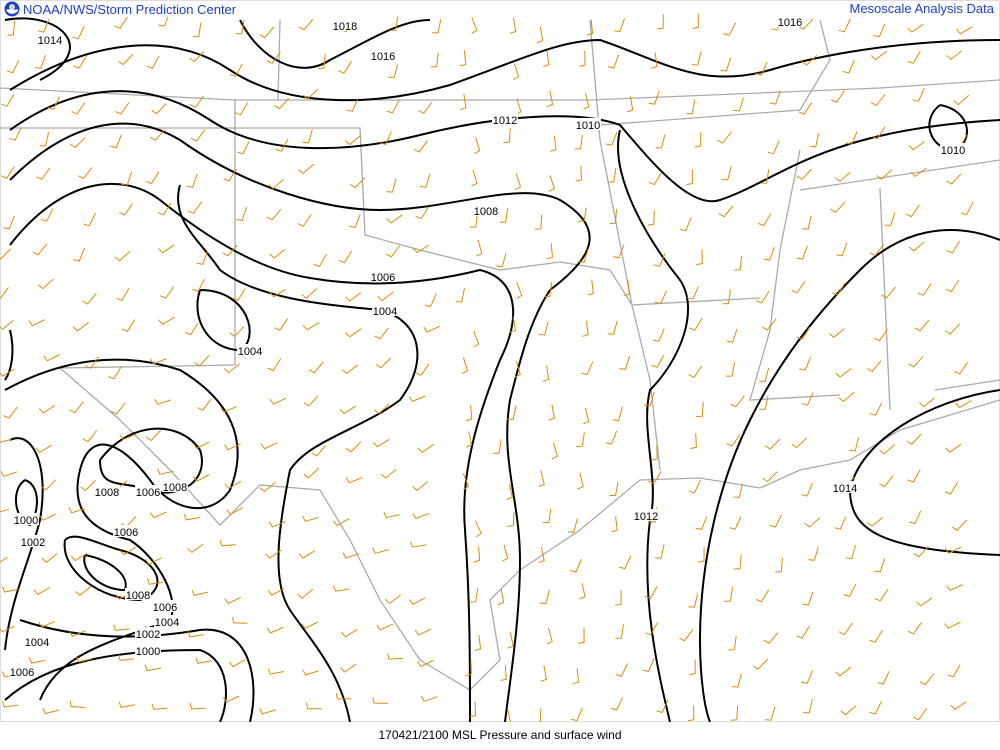 This screenshot has height=750, width=1000. I want to click on isobar-label: 1002, so click(33, 543).